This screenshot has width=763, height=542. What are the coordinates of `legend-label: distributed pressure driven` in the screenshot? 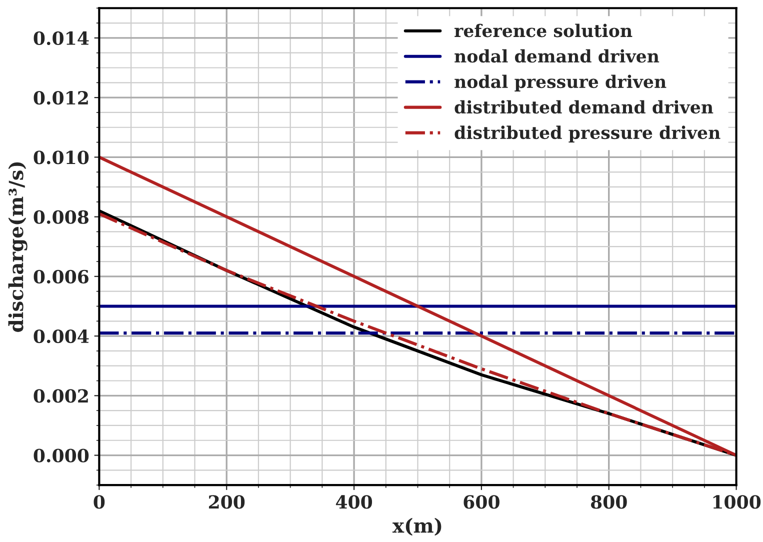 It's located at (587, 134).